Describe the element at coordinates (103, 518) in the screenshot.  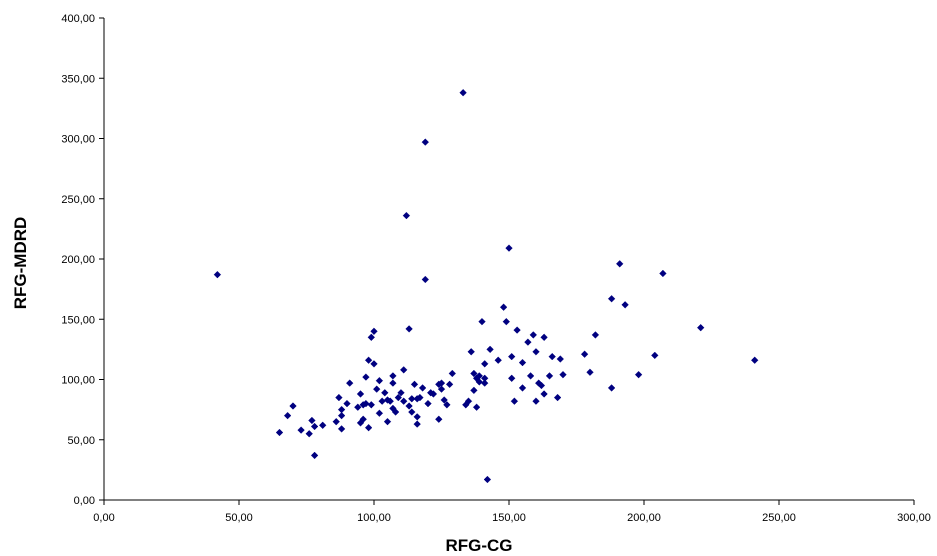
I see `x-tick-label: 0,00` at that location.